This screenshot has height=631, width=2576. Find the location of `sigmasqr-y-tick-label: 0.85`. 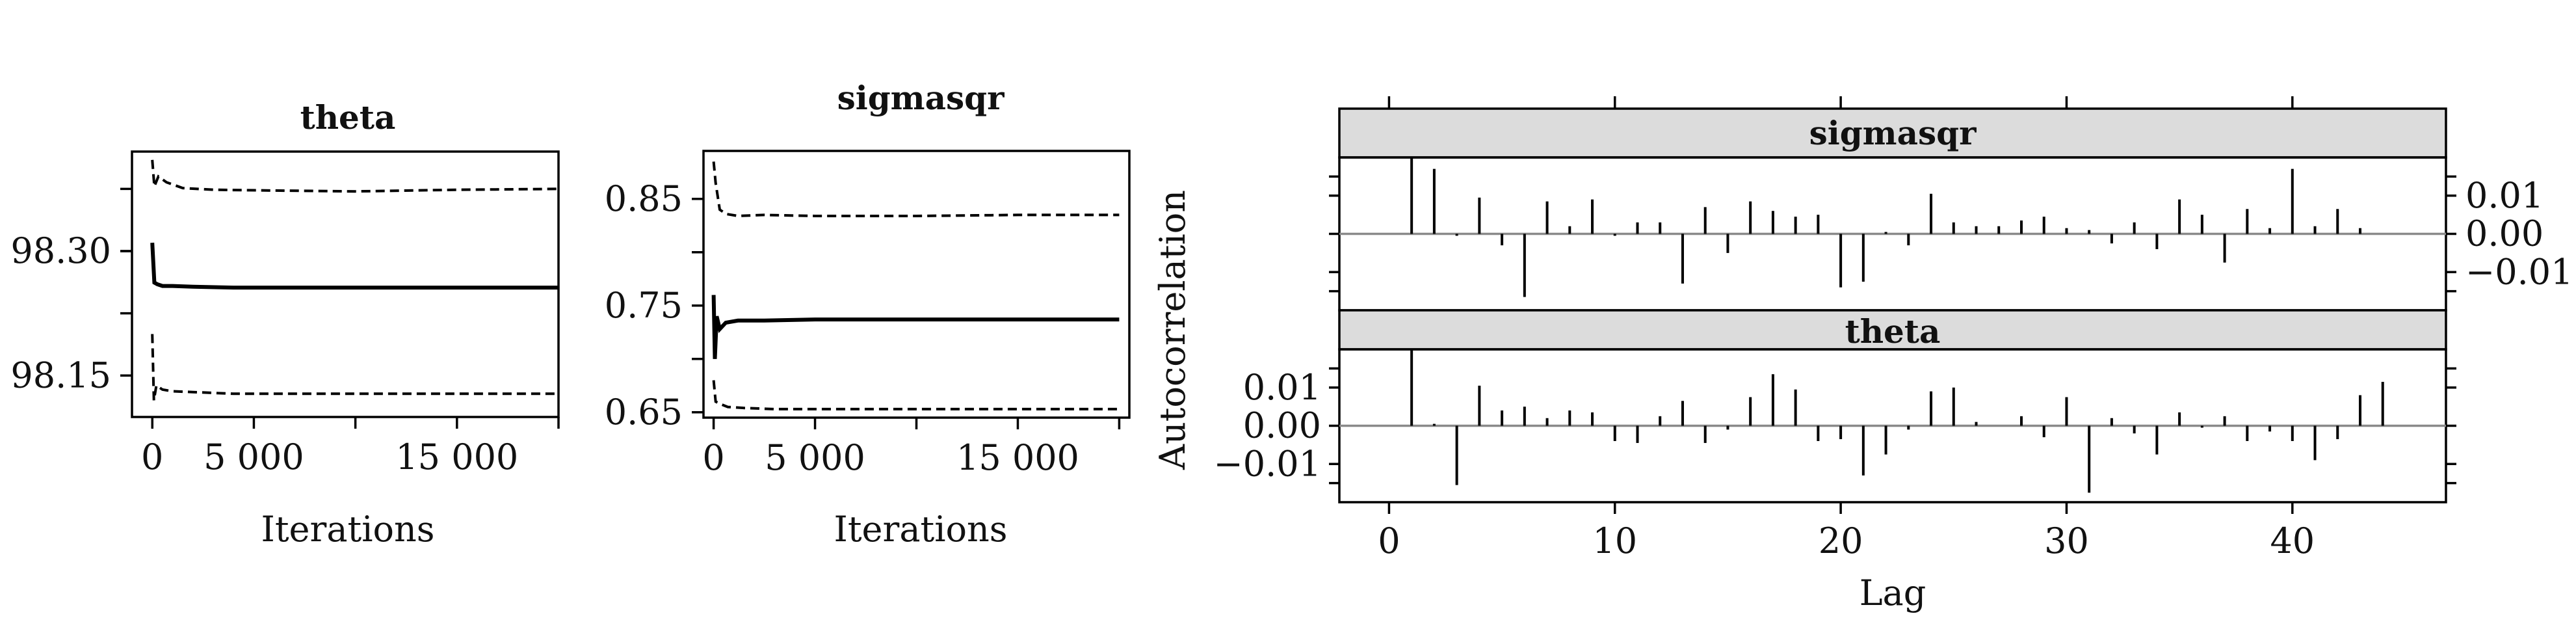

sigmasqr-y-tick-label: 0.85 is located at coordinates (644, 198).